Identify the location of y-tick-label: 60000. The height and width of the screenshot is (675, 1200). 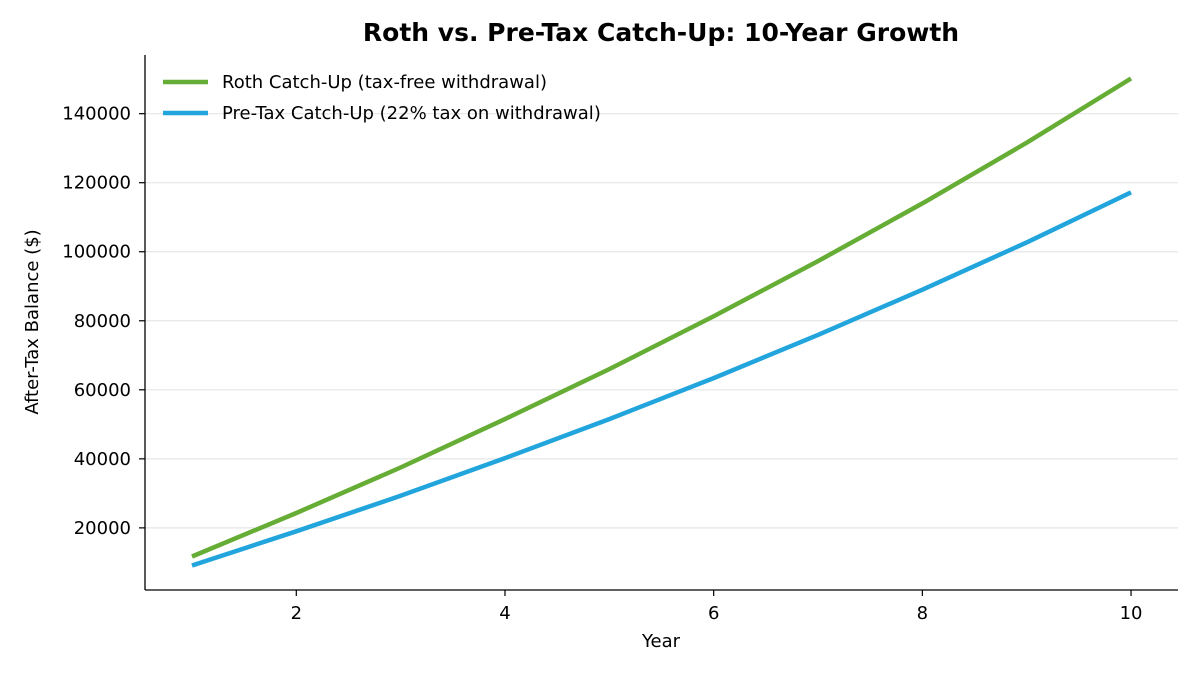
(102, 390).